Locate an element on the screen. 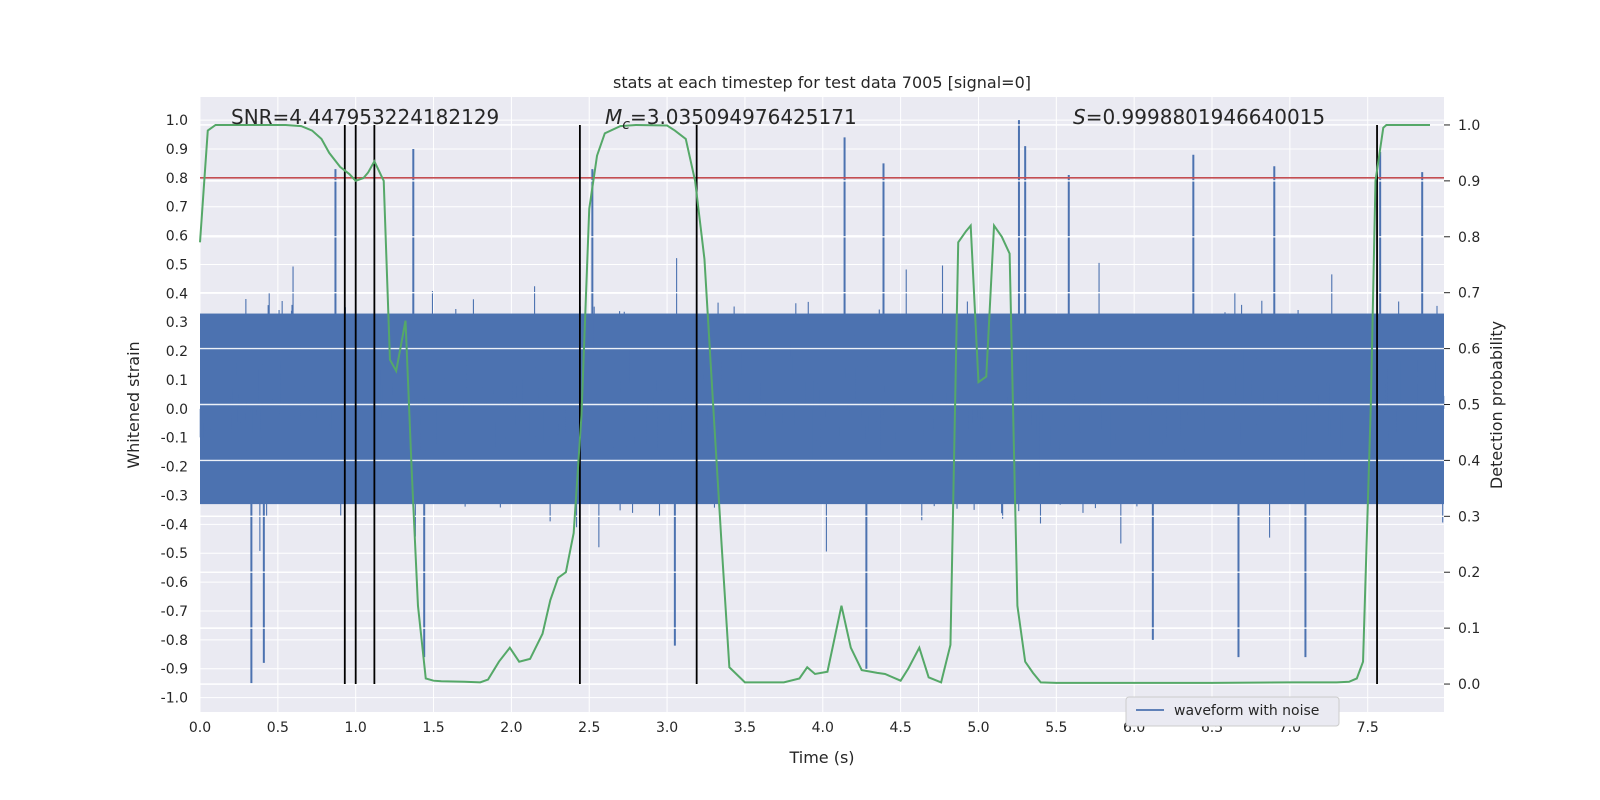  y-left-tick-label: -0.5 is located at coordinates (174, 554).